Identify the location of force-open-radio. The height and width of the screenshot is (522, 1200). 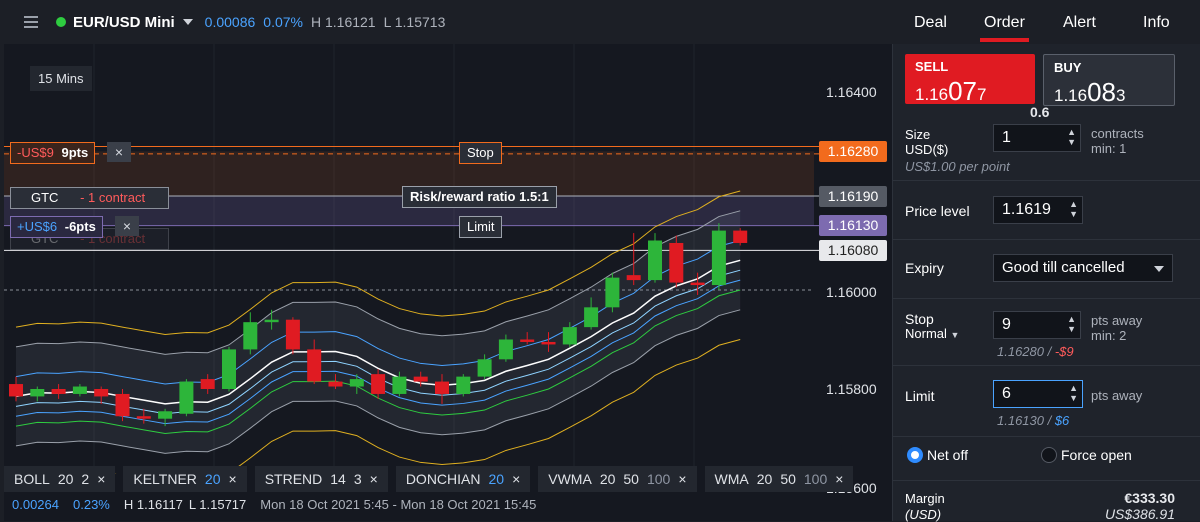
(1049, 455).